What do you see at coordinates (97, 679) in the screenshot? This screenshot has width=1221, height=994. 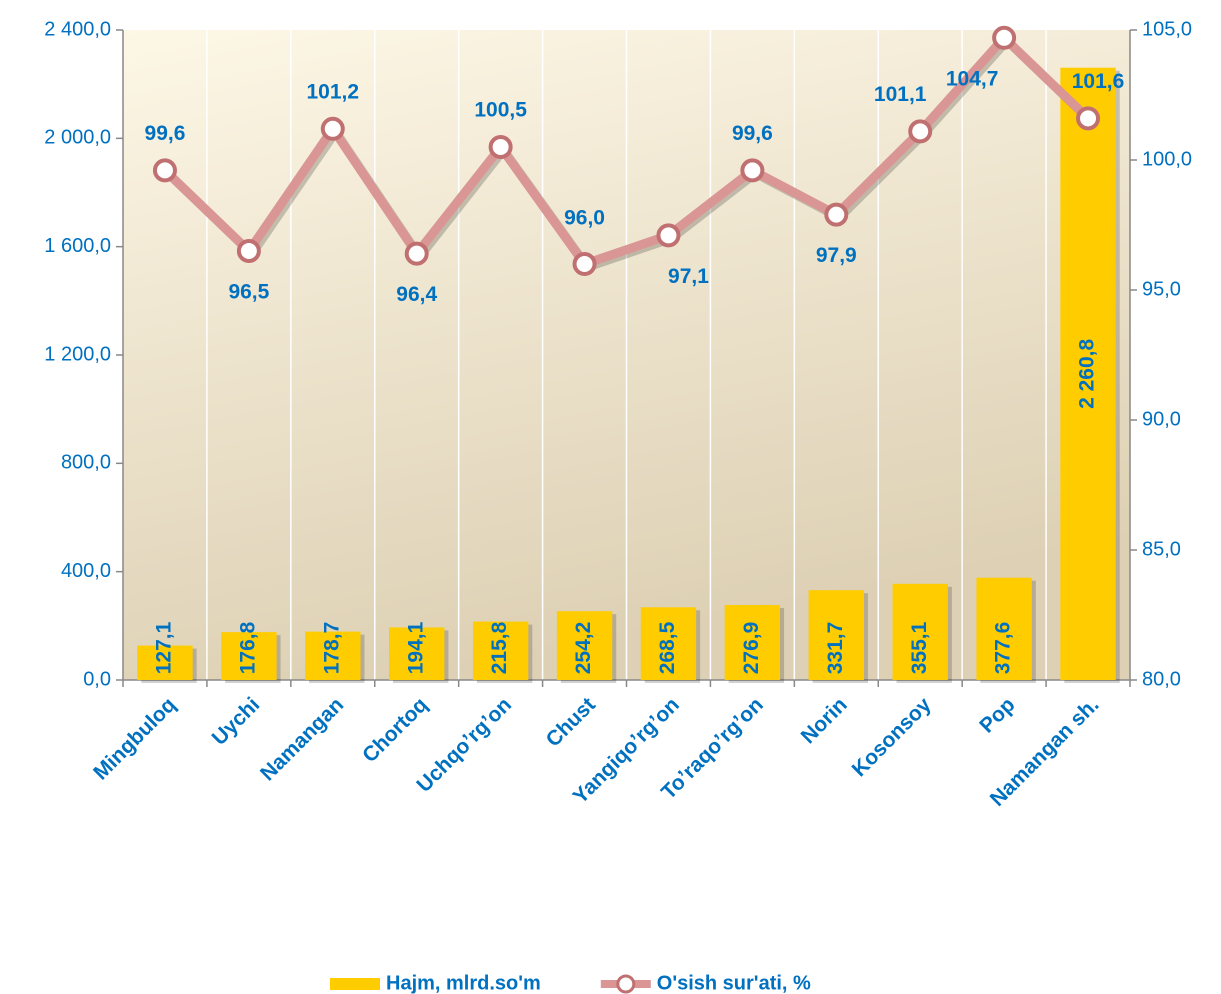 I see `y-tick-label: 0,0` at bounding box center [97, 679].